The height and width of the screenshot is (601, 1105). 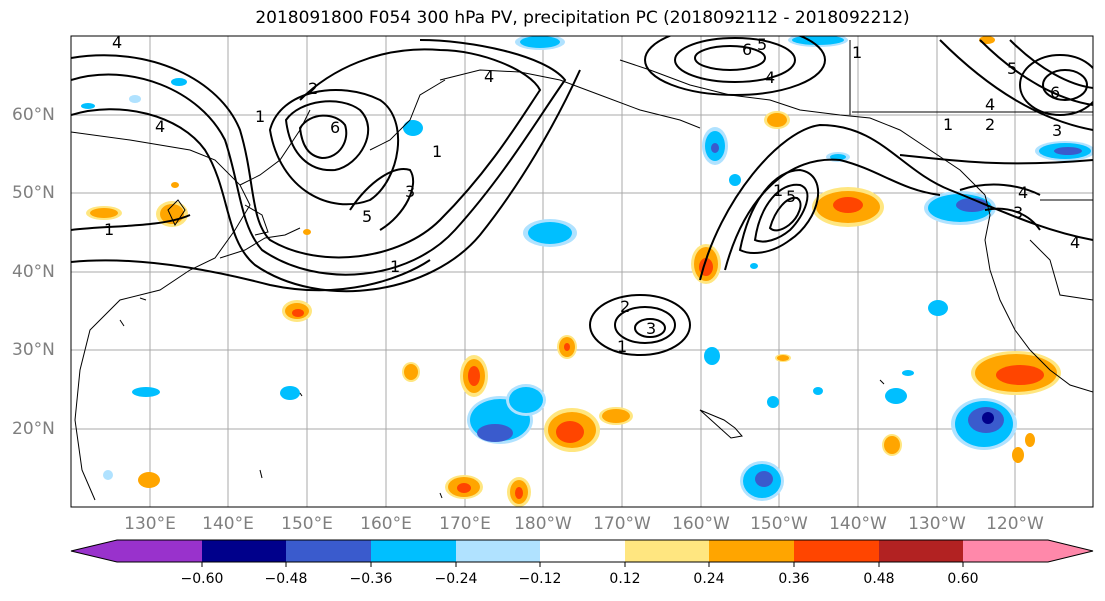 What do you see at coordinates (858, 524) in the screenshot?
I see `lon-label: 140°W` at bounding box center [858, 524].